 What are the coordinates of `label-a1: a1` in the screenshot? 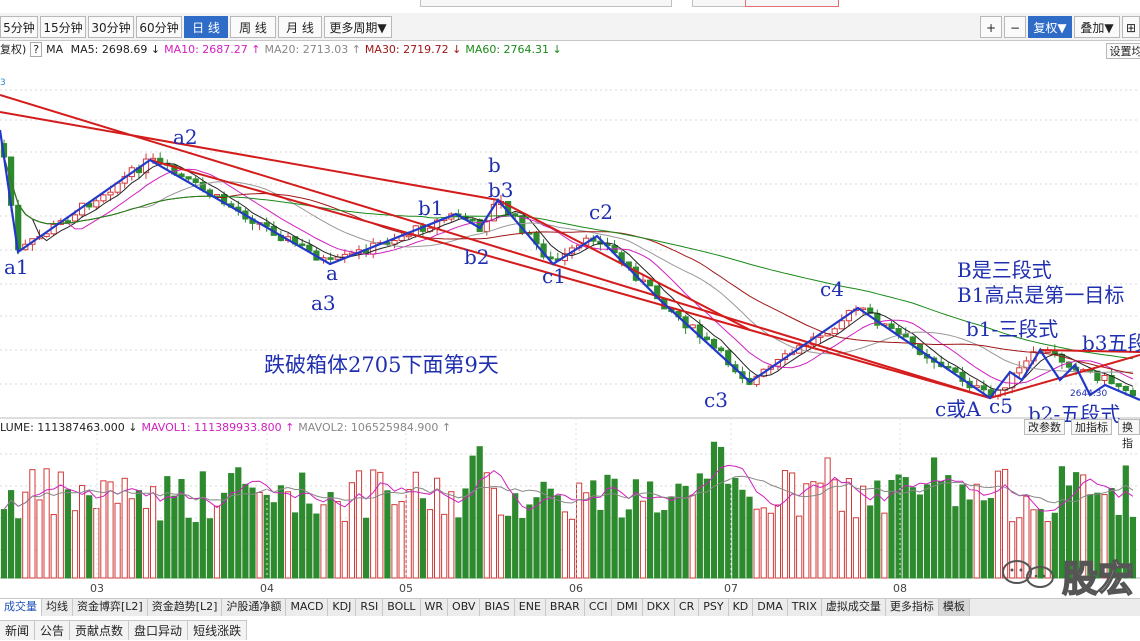 It's located at (16, 267).